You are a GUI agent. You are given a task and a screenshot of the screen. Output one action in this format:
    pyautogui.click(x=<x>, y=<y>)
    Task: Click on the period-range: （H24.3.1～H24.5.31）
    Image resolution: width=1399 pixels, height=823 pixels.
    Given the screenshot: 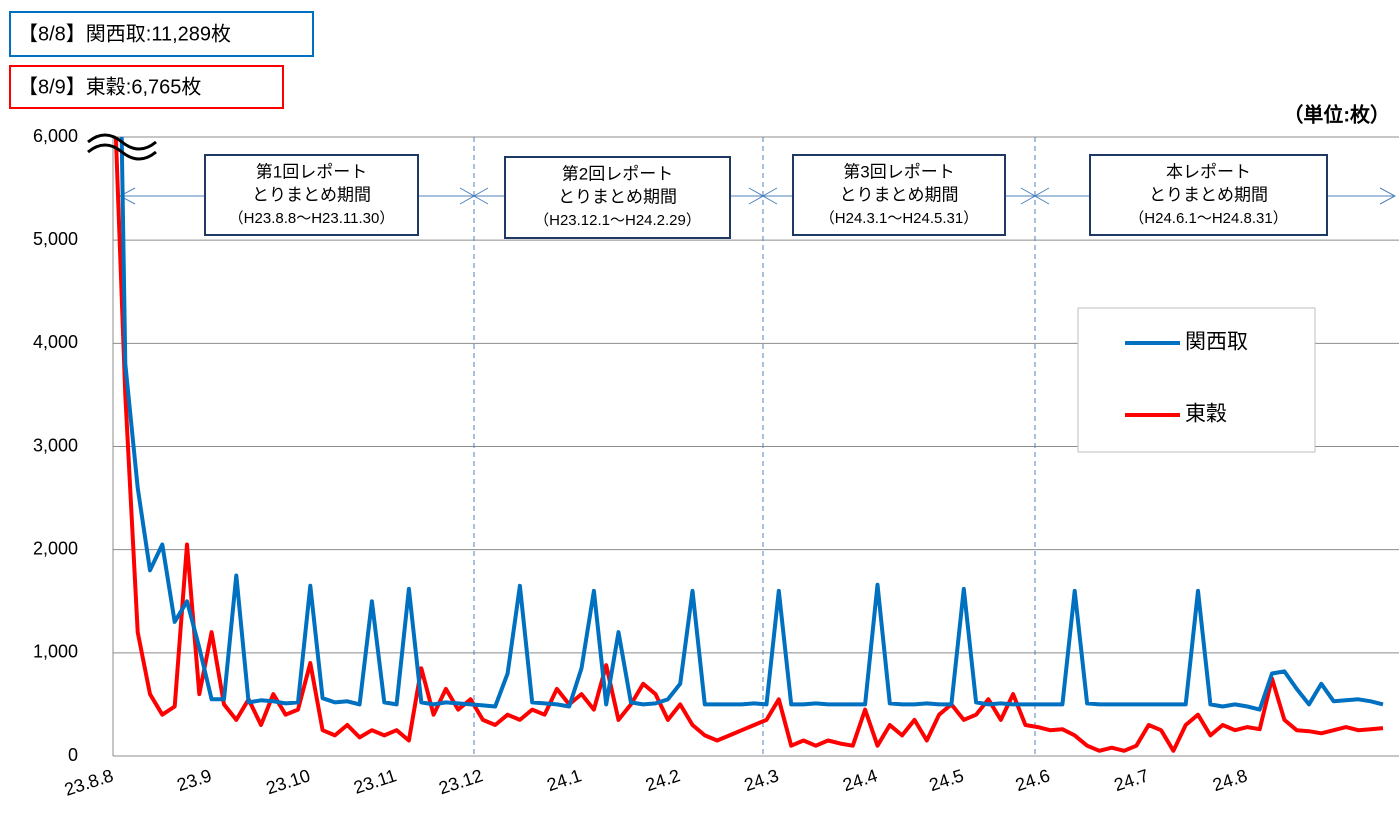 What is the action you would take?
    pyautogui.click(x=899, y=218)
    